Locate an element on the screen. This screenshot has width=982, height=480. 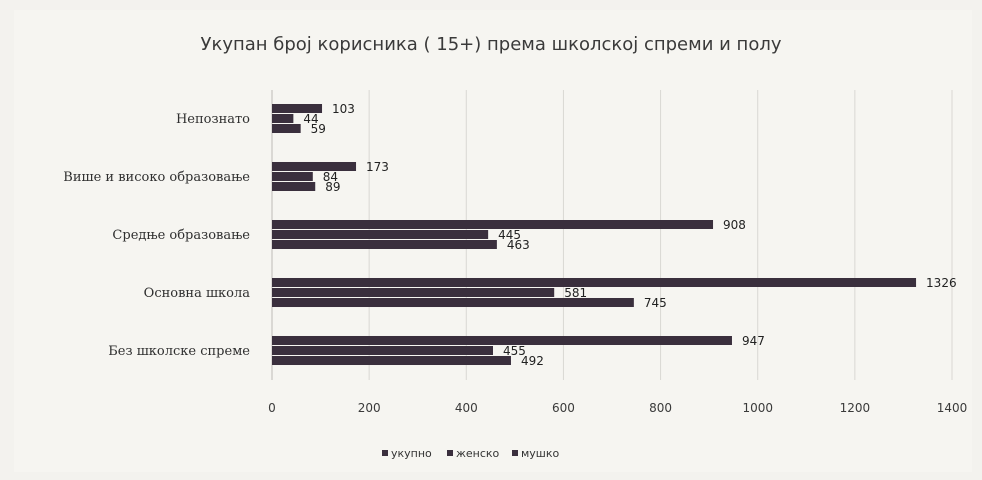
data-label: 103 is located at coordinates (343, 109).